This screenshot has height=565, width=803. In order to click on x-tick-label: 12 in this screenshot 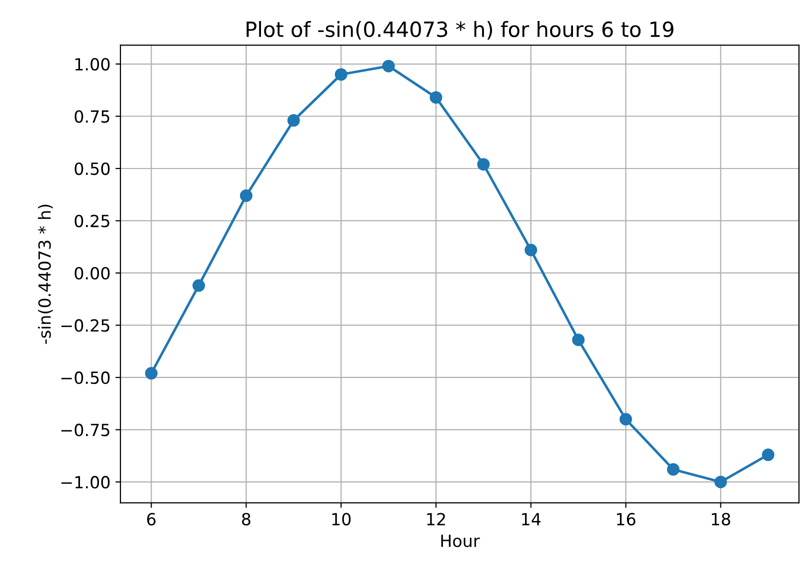, I will do `click(436, 519)`.